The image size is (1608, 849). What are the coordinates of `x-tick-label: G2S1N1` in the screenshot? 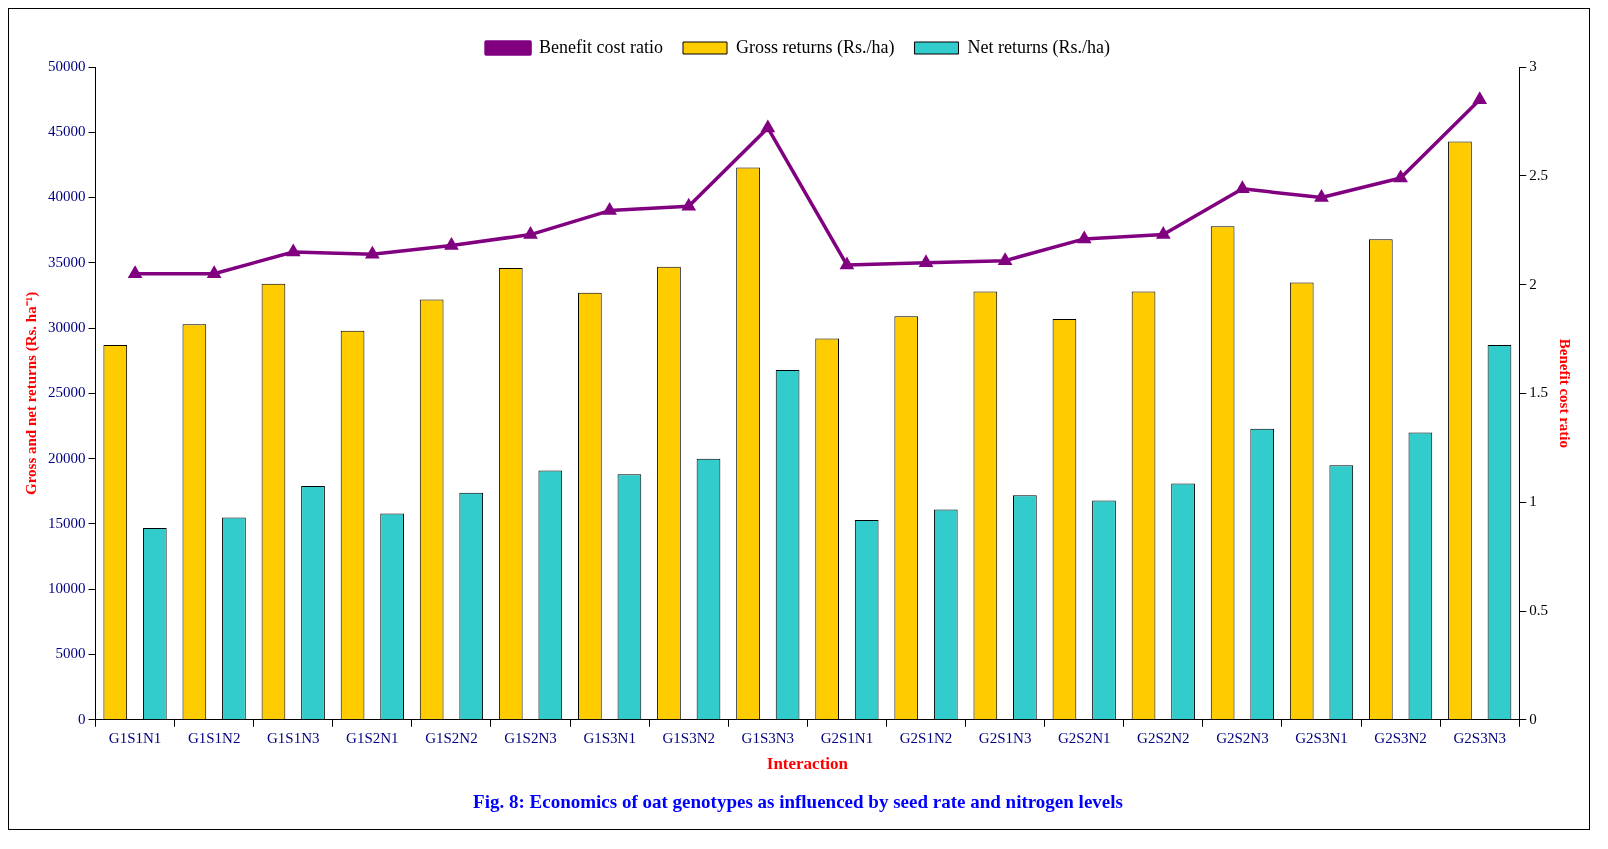 It's located at (847, 737).